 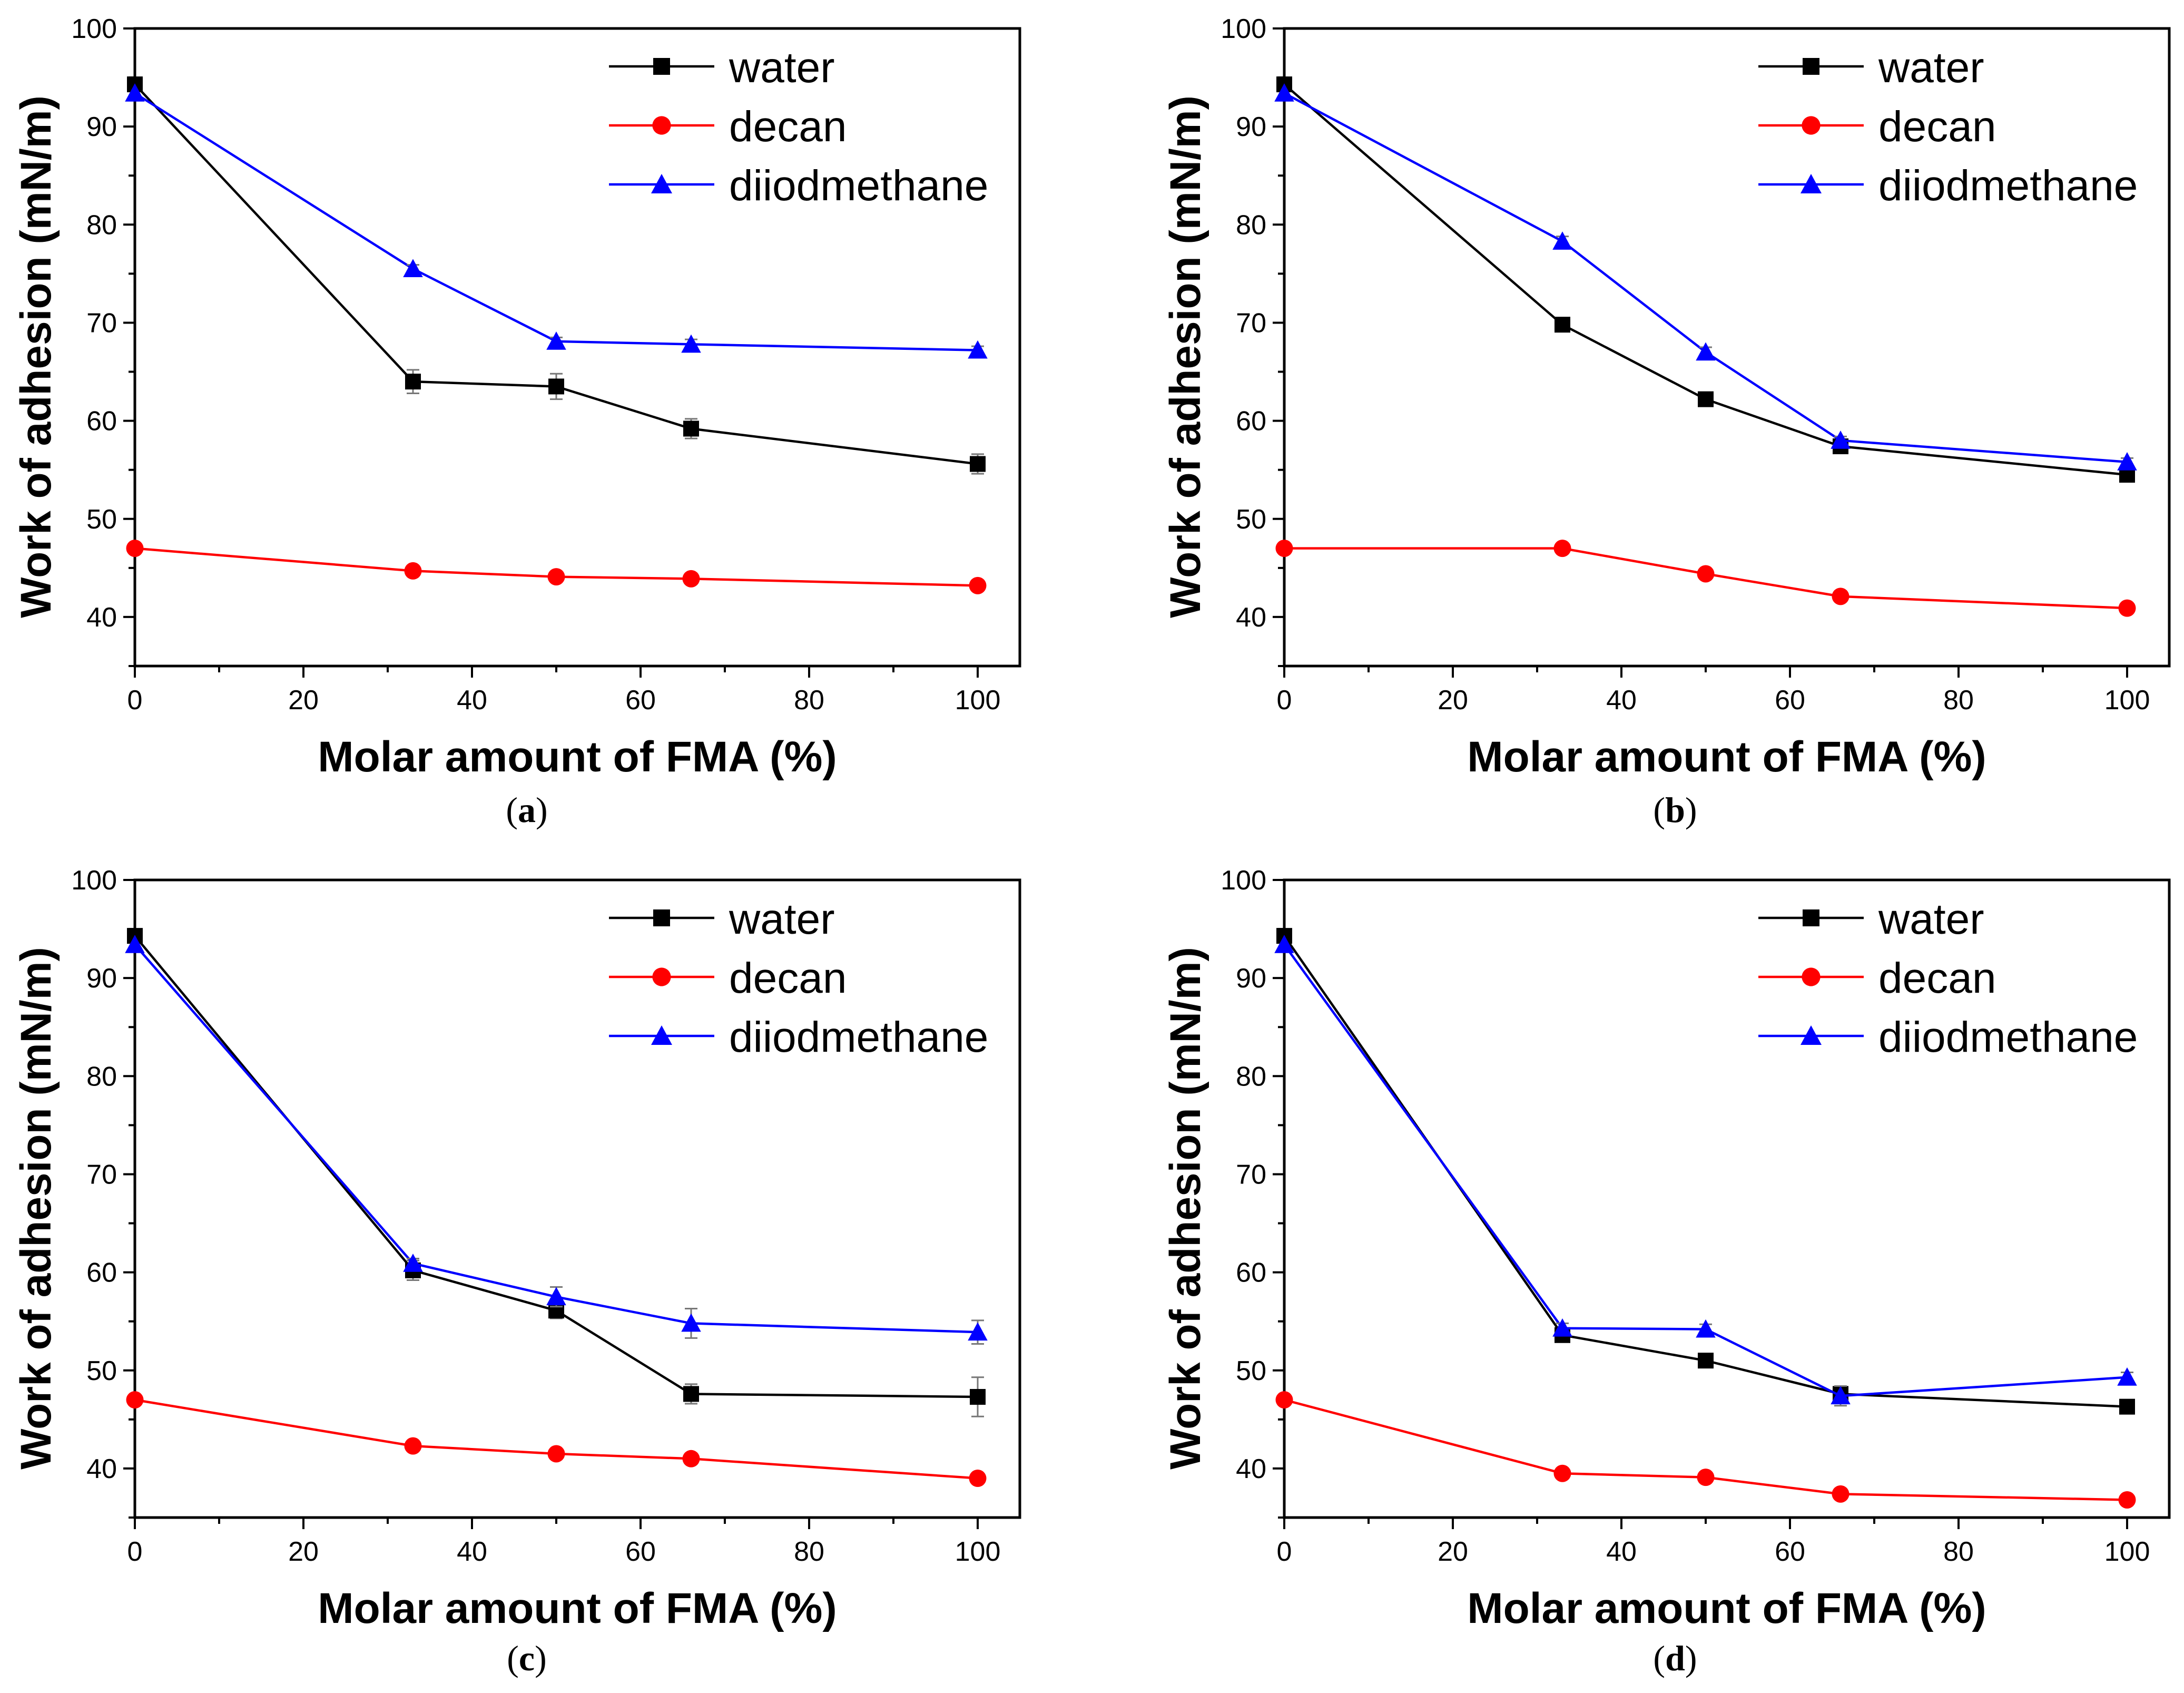 I want to click on panel-caption: (c), so click(x=527, y=1658).